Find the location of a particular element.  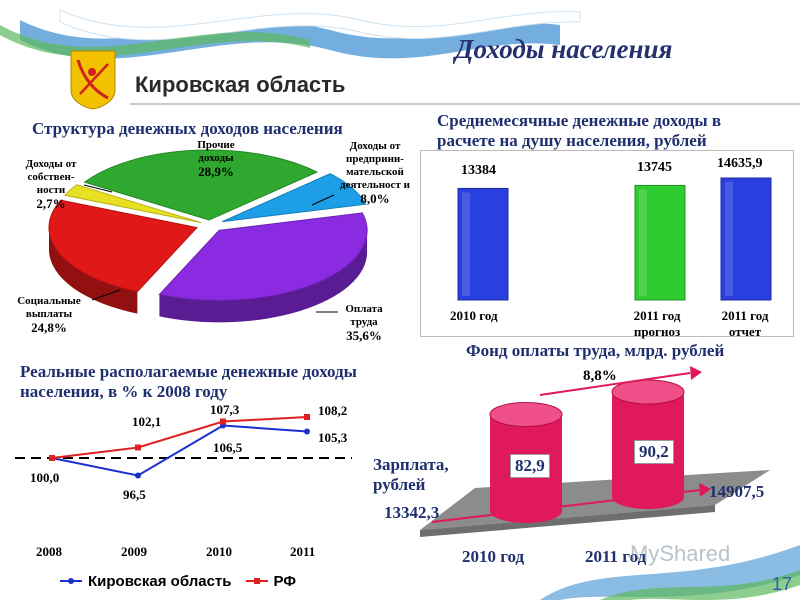

watermark-text: MyShared is located at coordinates (680, 553).